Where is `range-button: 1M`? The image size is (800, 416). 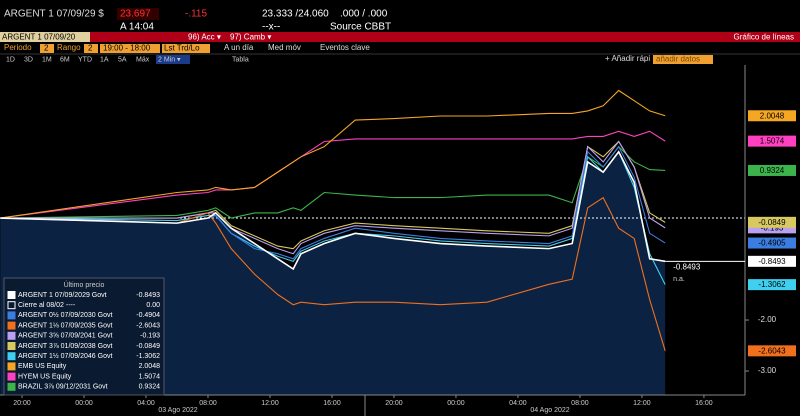 range-button: 1M is located at coordinates (47, 59).